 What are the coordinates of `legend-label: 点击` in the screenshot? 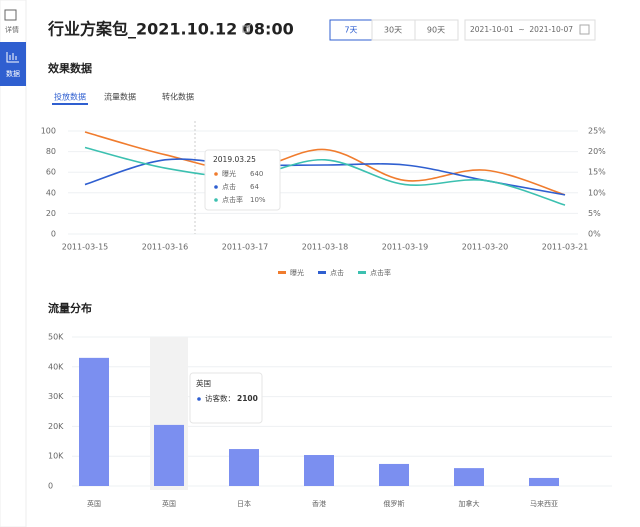 It's located at (337, 272).